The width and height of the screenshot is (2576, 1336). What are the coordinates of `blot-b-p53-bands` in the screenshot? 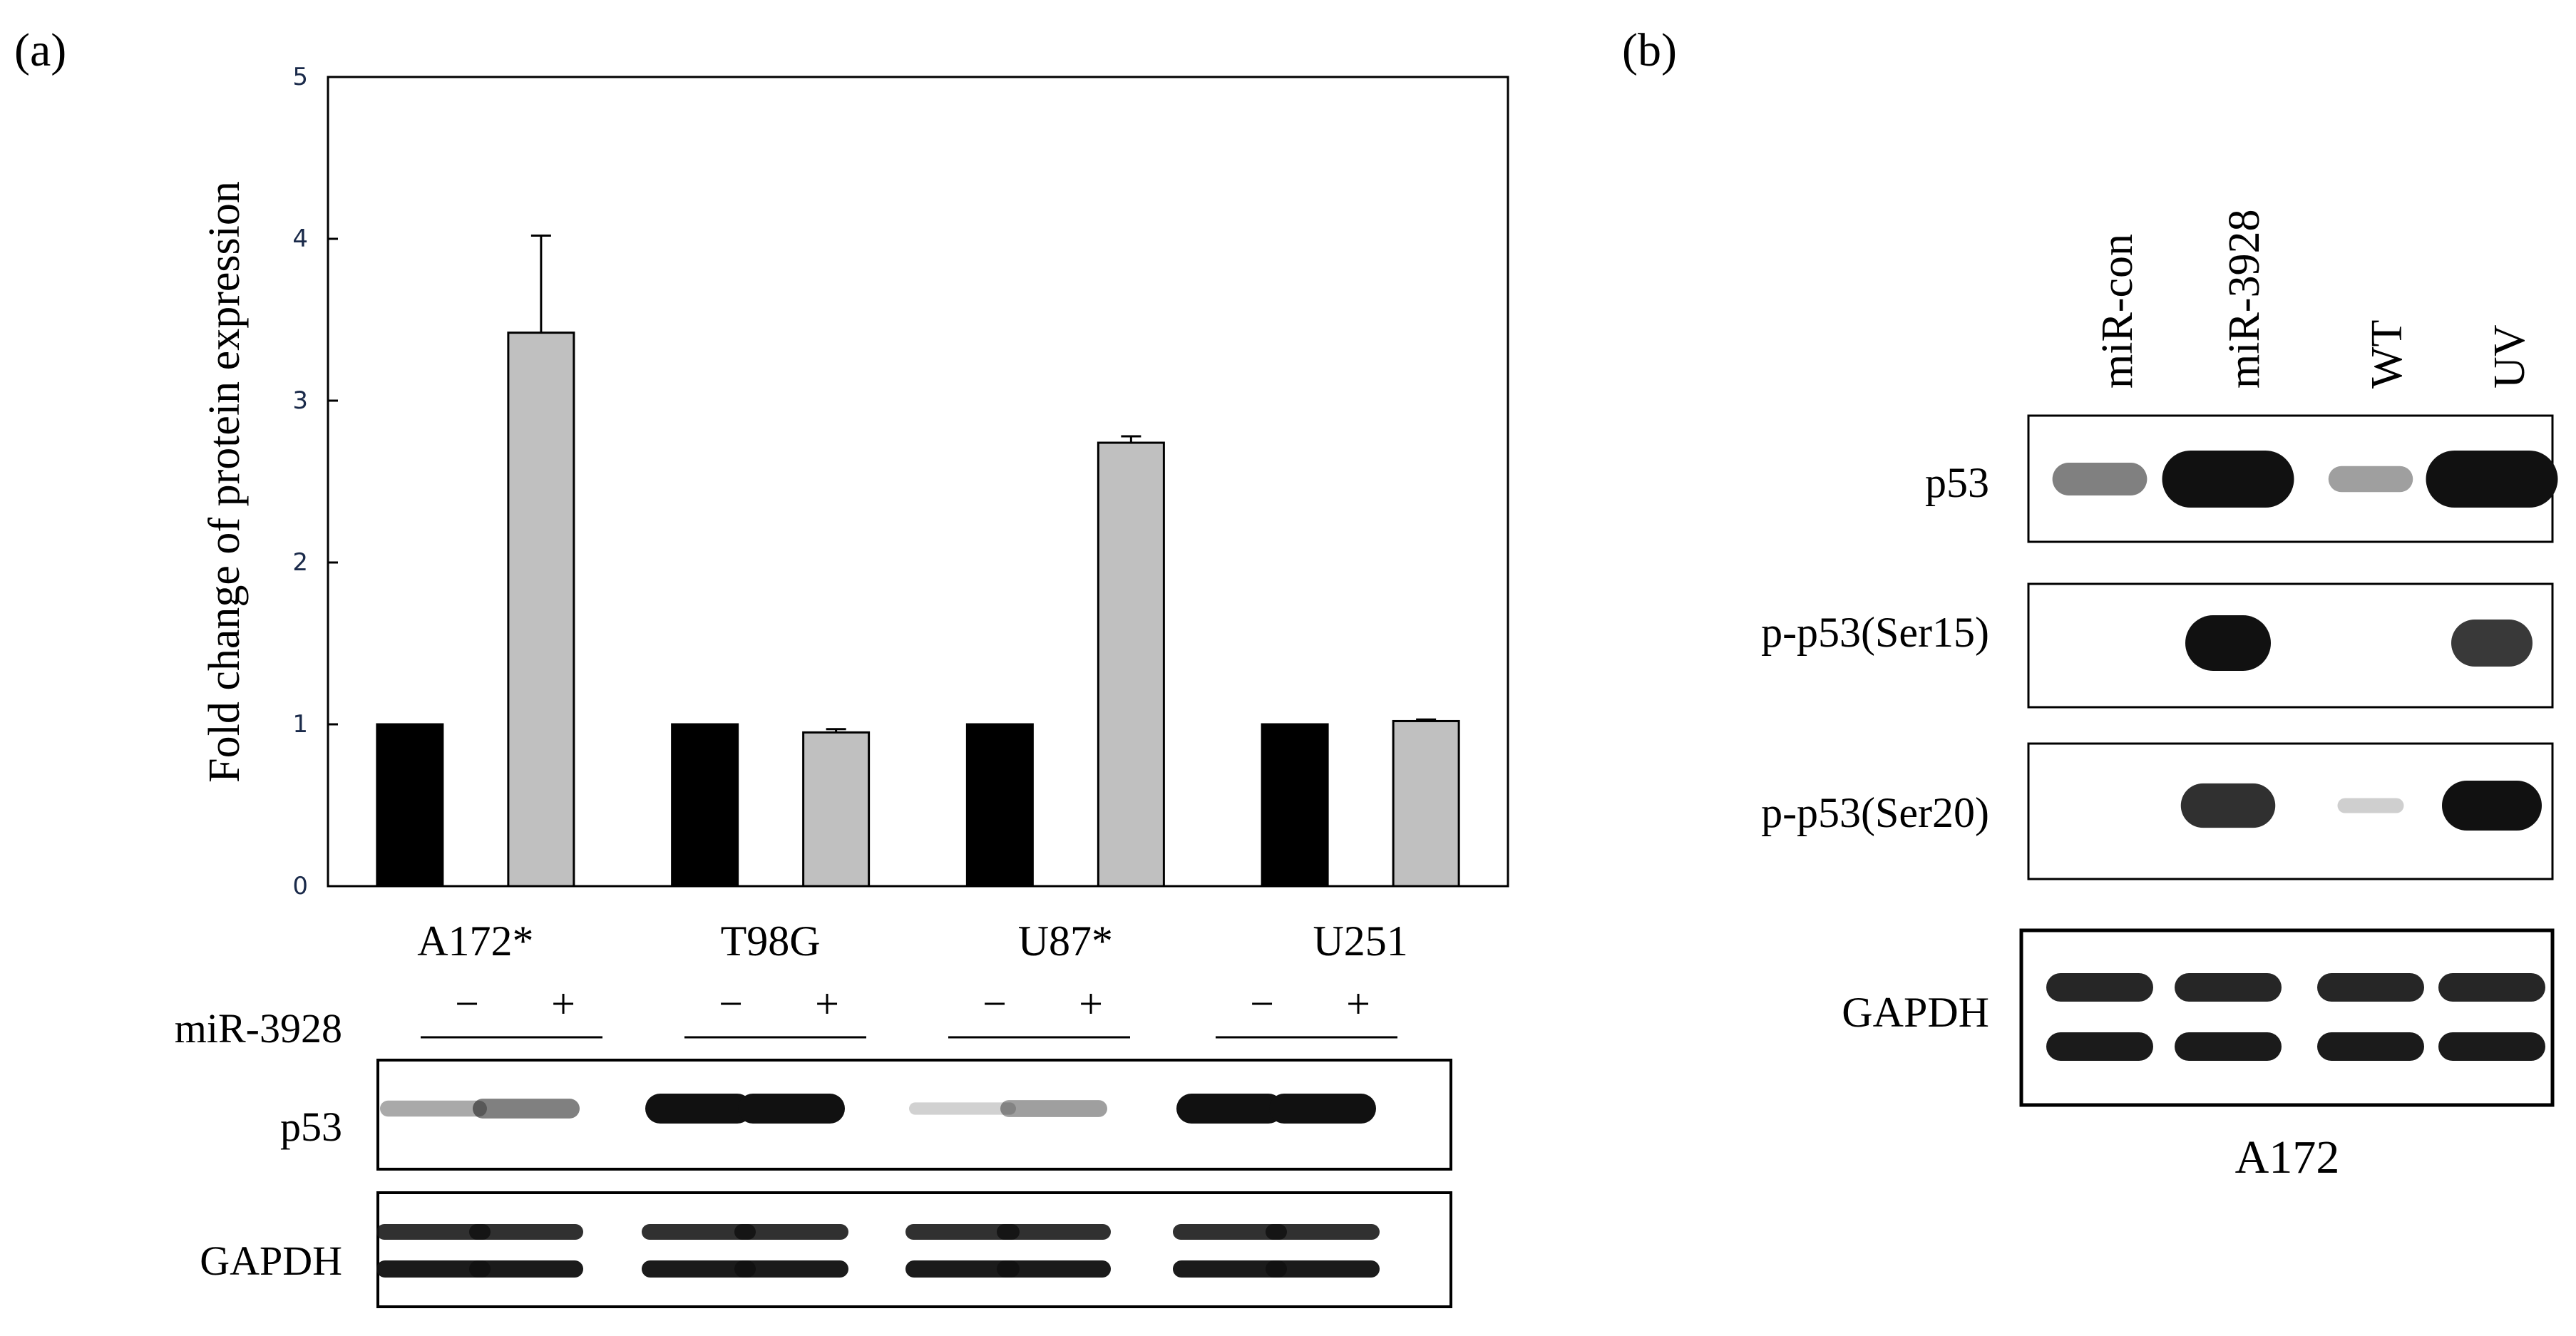 It's located at (2305, 479).